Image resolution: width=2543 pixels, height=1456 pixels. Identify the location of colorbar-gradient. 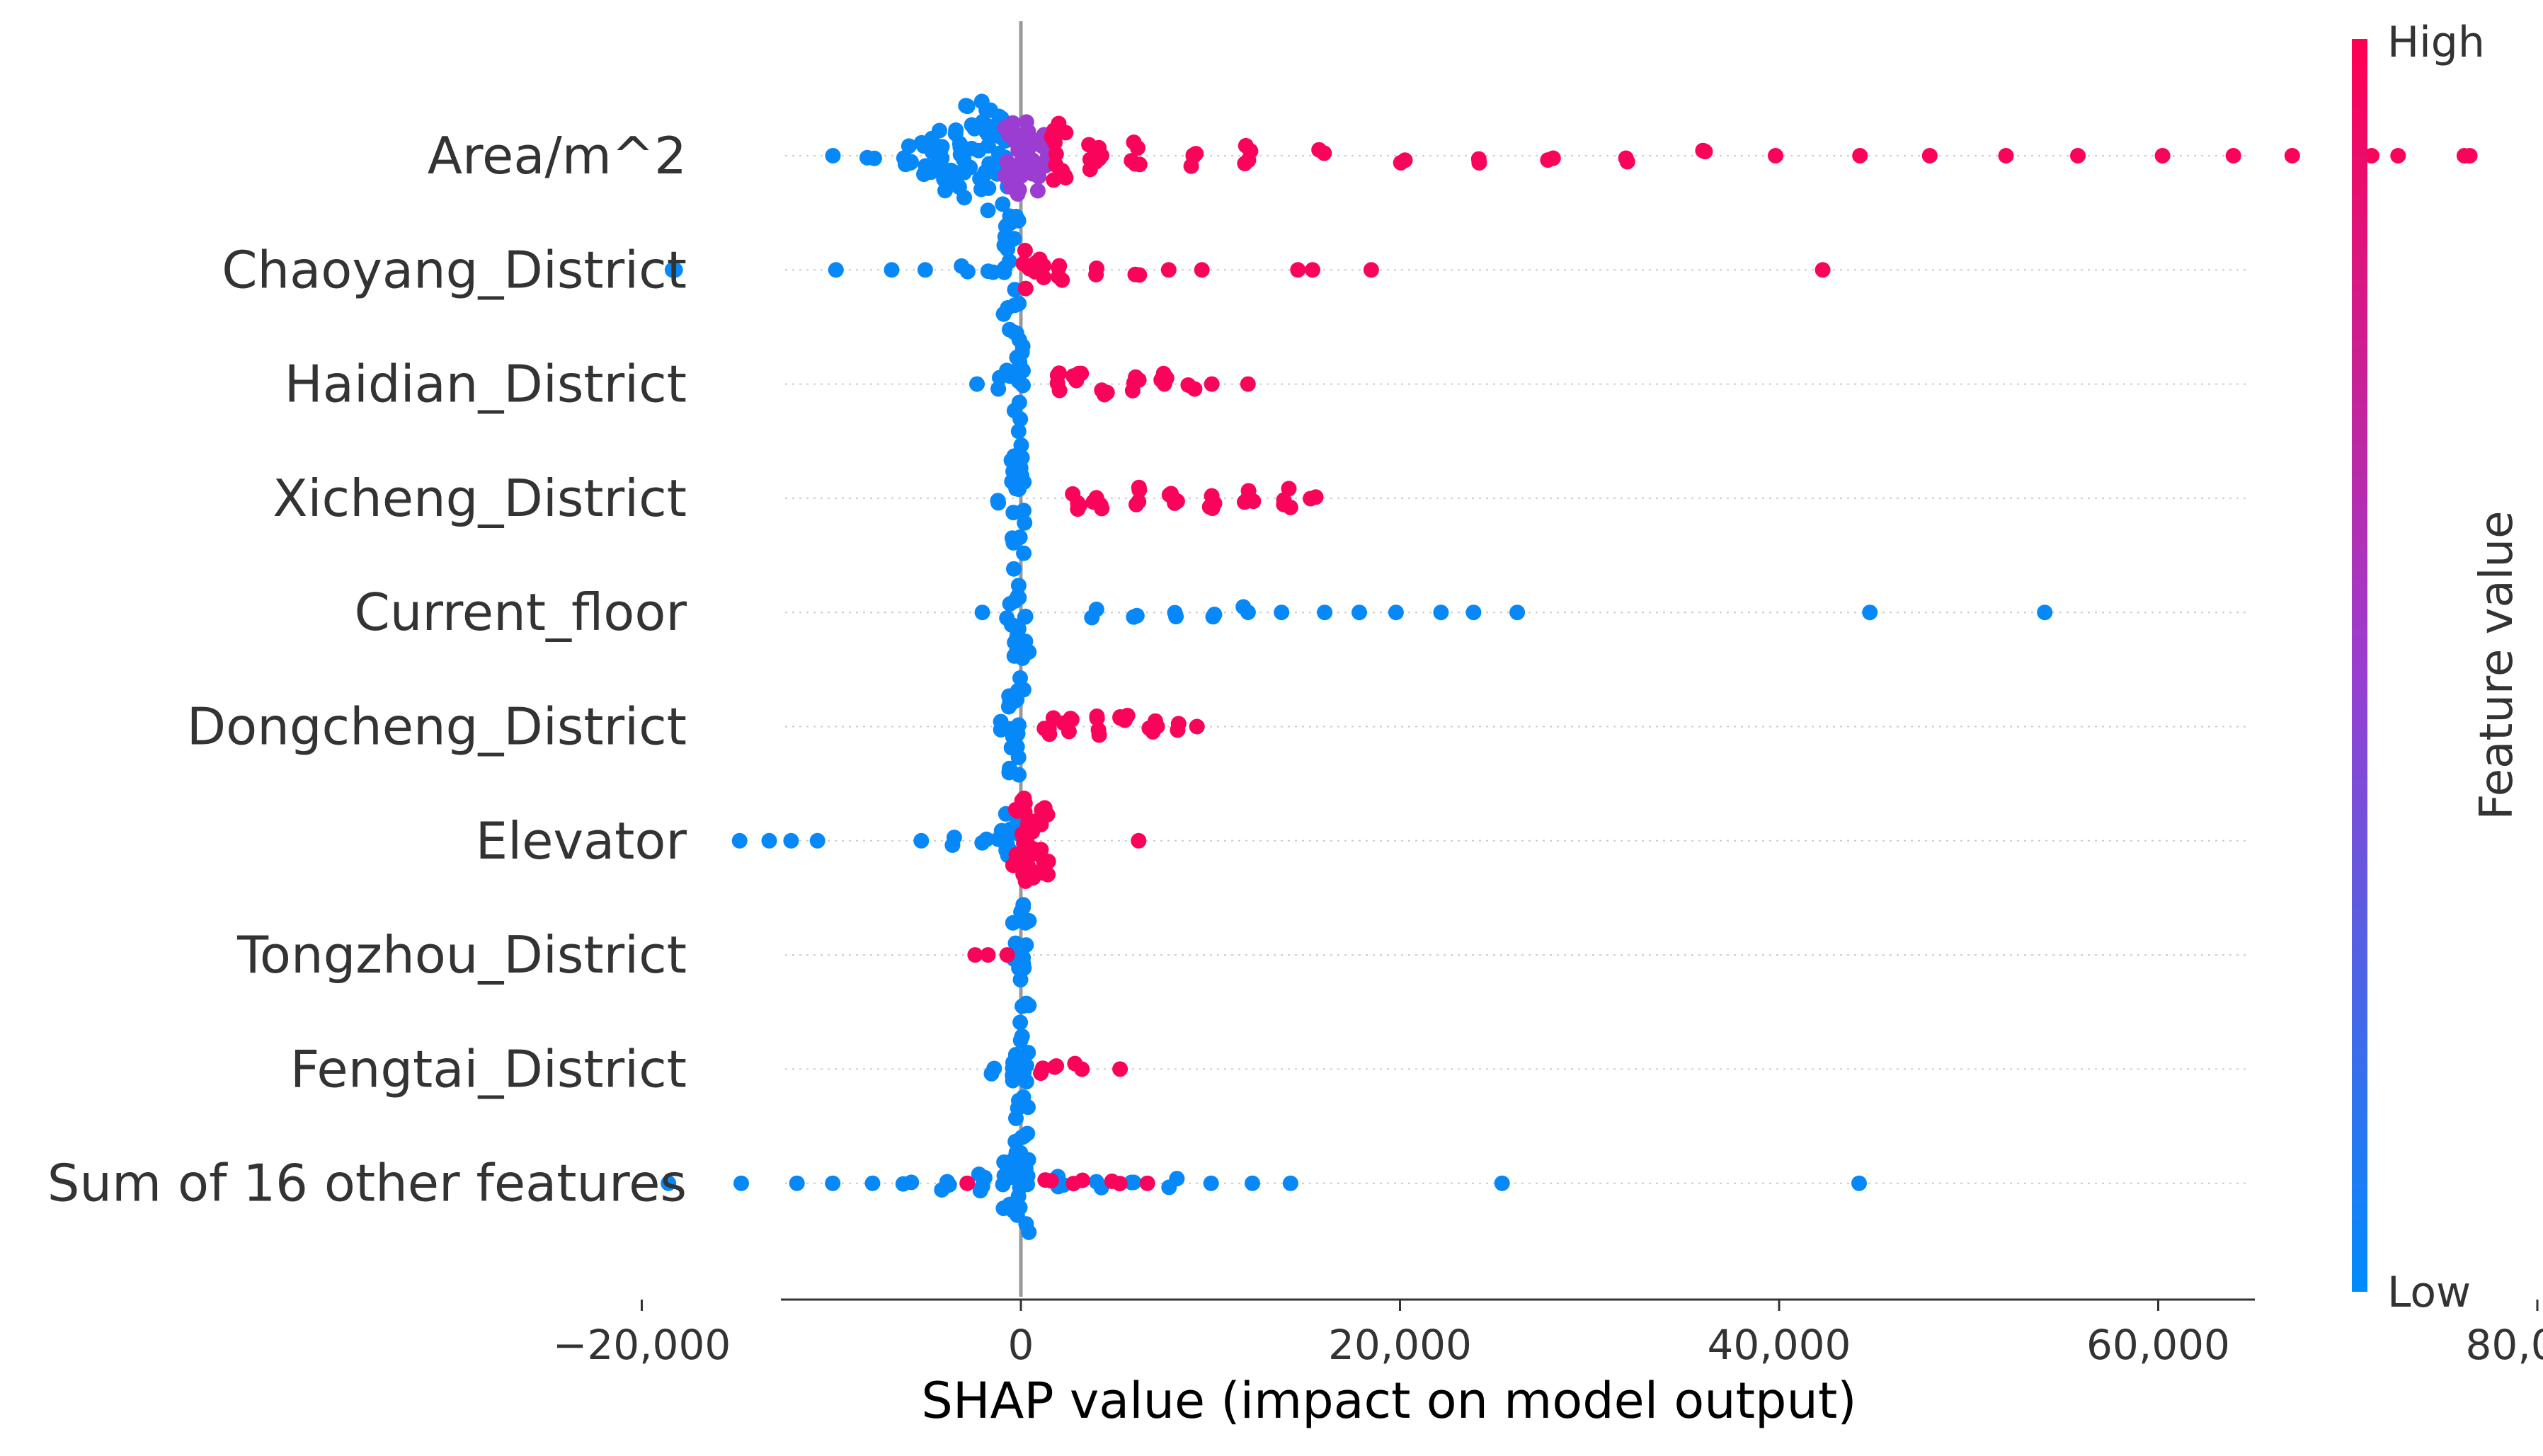
(2359, 665).